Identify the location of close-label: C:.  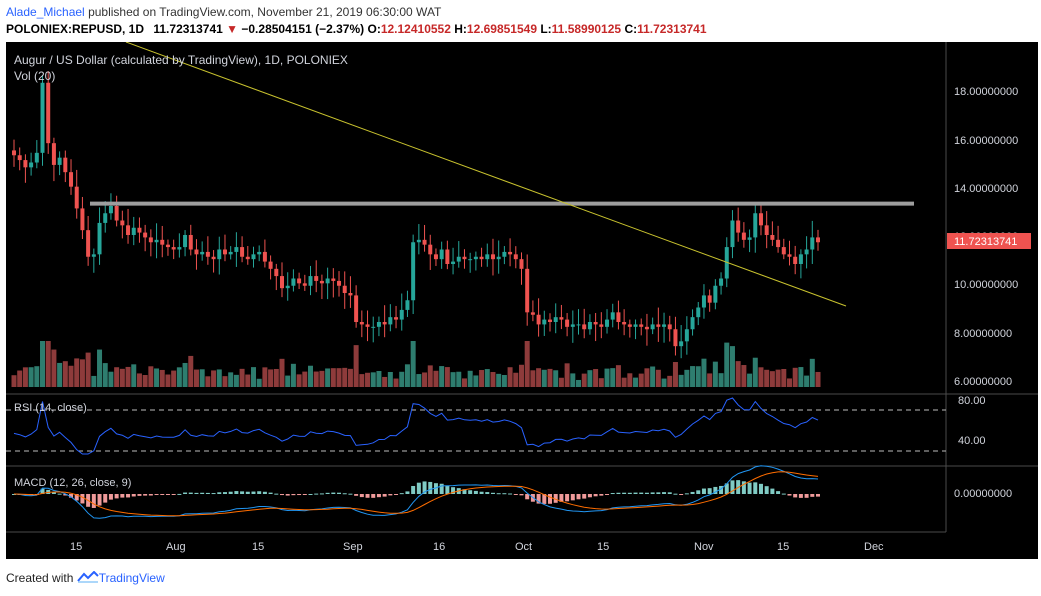
(631, 29).